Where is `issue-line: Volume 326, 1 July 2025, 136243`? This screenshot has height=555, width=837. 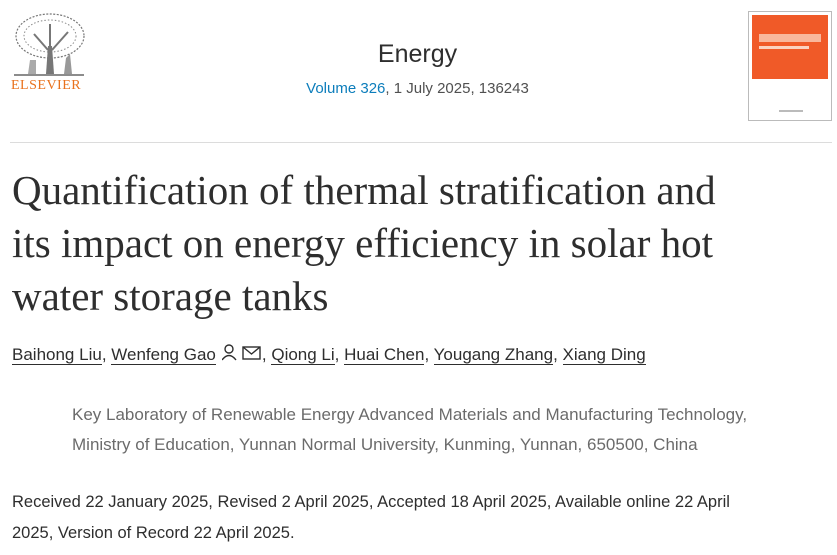 issue-line: Volume 326, 1 July 2025, 136243 is located at coordinates (417, 88).